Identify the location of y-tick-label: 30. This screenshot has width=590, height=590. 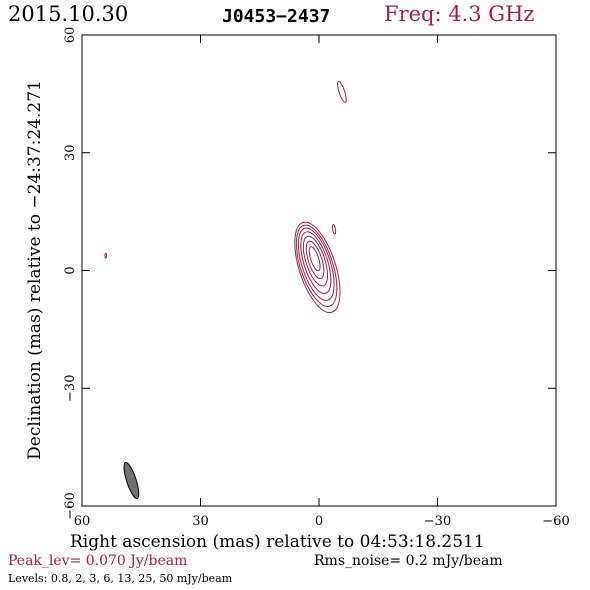
(70, 152).